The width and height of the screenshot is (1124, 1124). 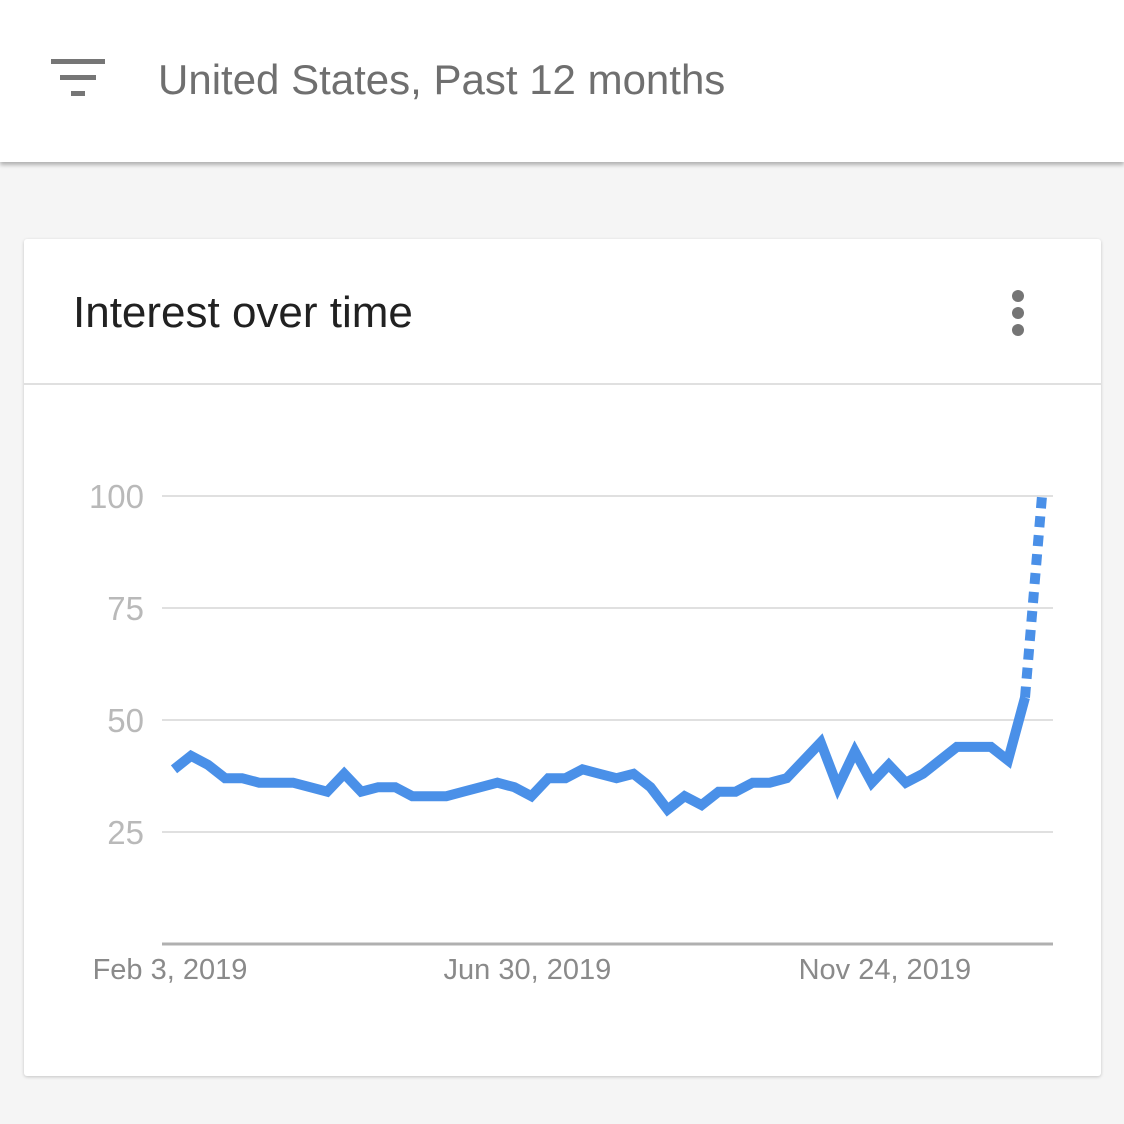 I want to click on top-app-bar: United States, Past 12 months, so click(x=562, y=81).